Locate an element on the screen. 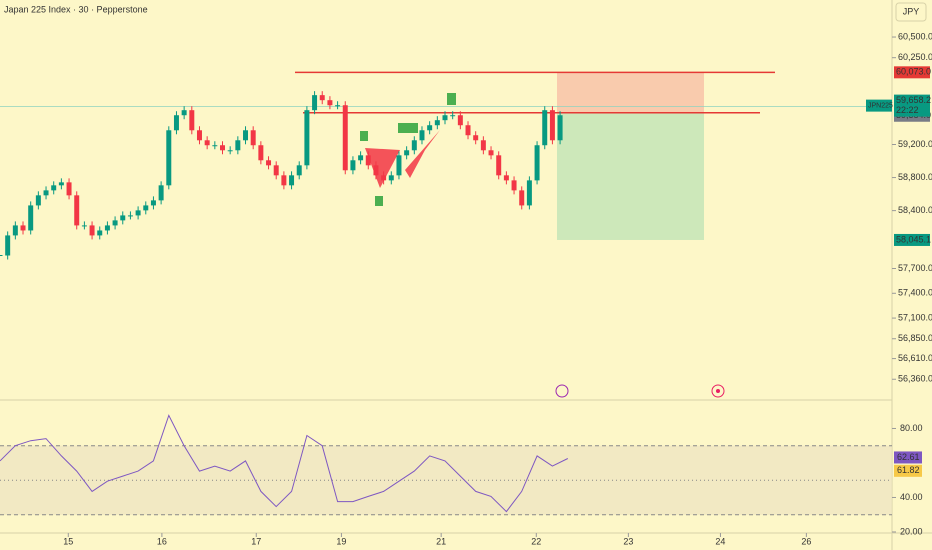  y-tick-label: 56,360.0 is located at coordinates (915, 379).